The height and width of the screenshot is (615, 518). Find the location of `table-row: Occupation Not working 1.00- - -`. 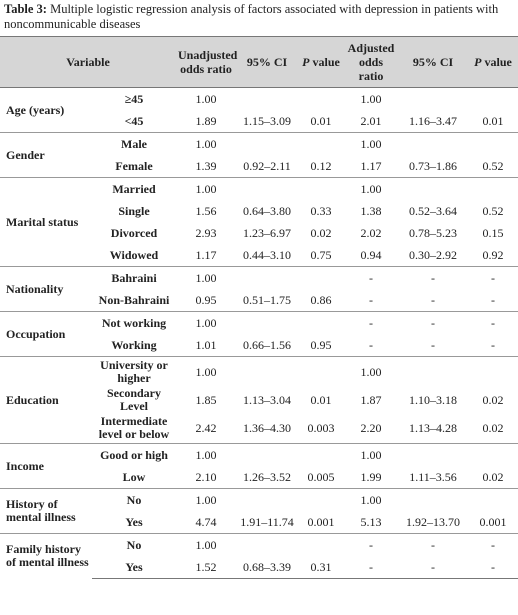

table-row: Occupation Not working 1.00- - - is located at coordinates (259, 334).